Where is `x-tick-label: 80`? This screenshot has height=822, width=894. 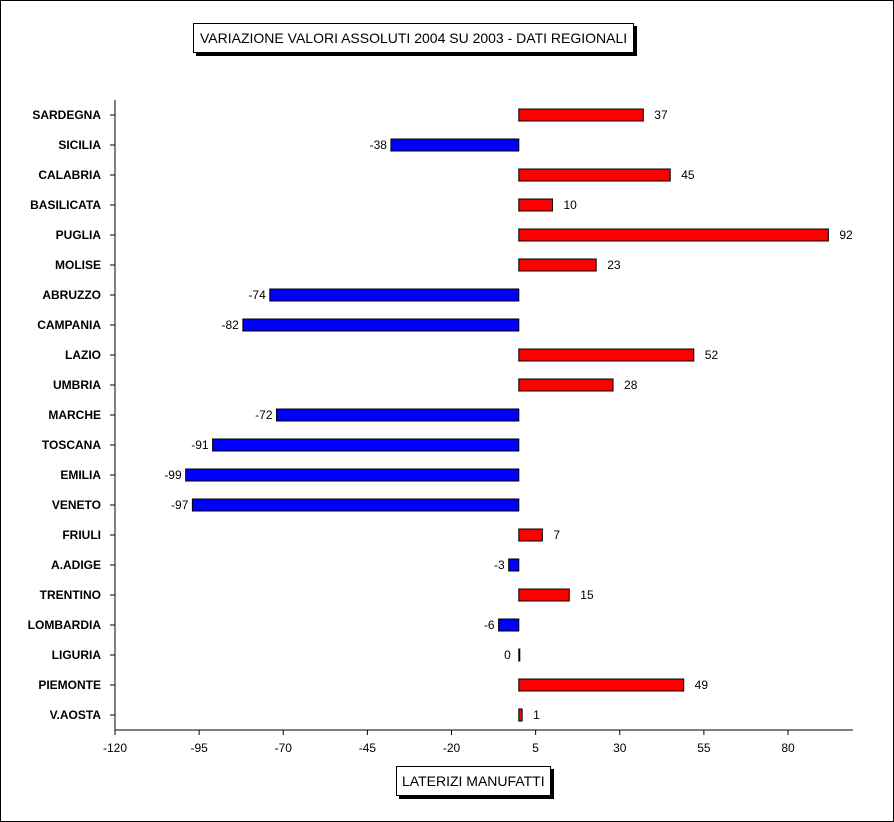
x-tick-label: 80 is located at coordinates (788, 748).